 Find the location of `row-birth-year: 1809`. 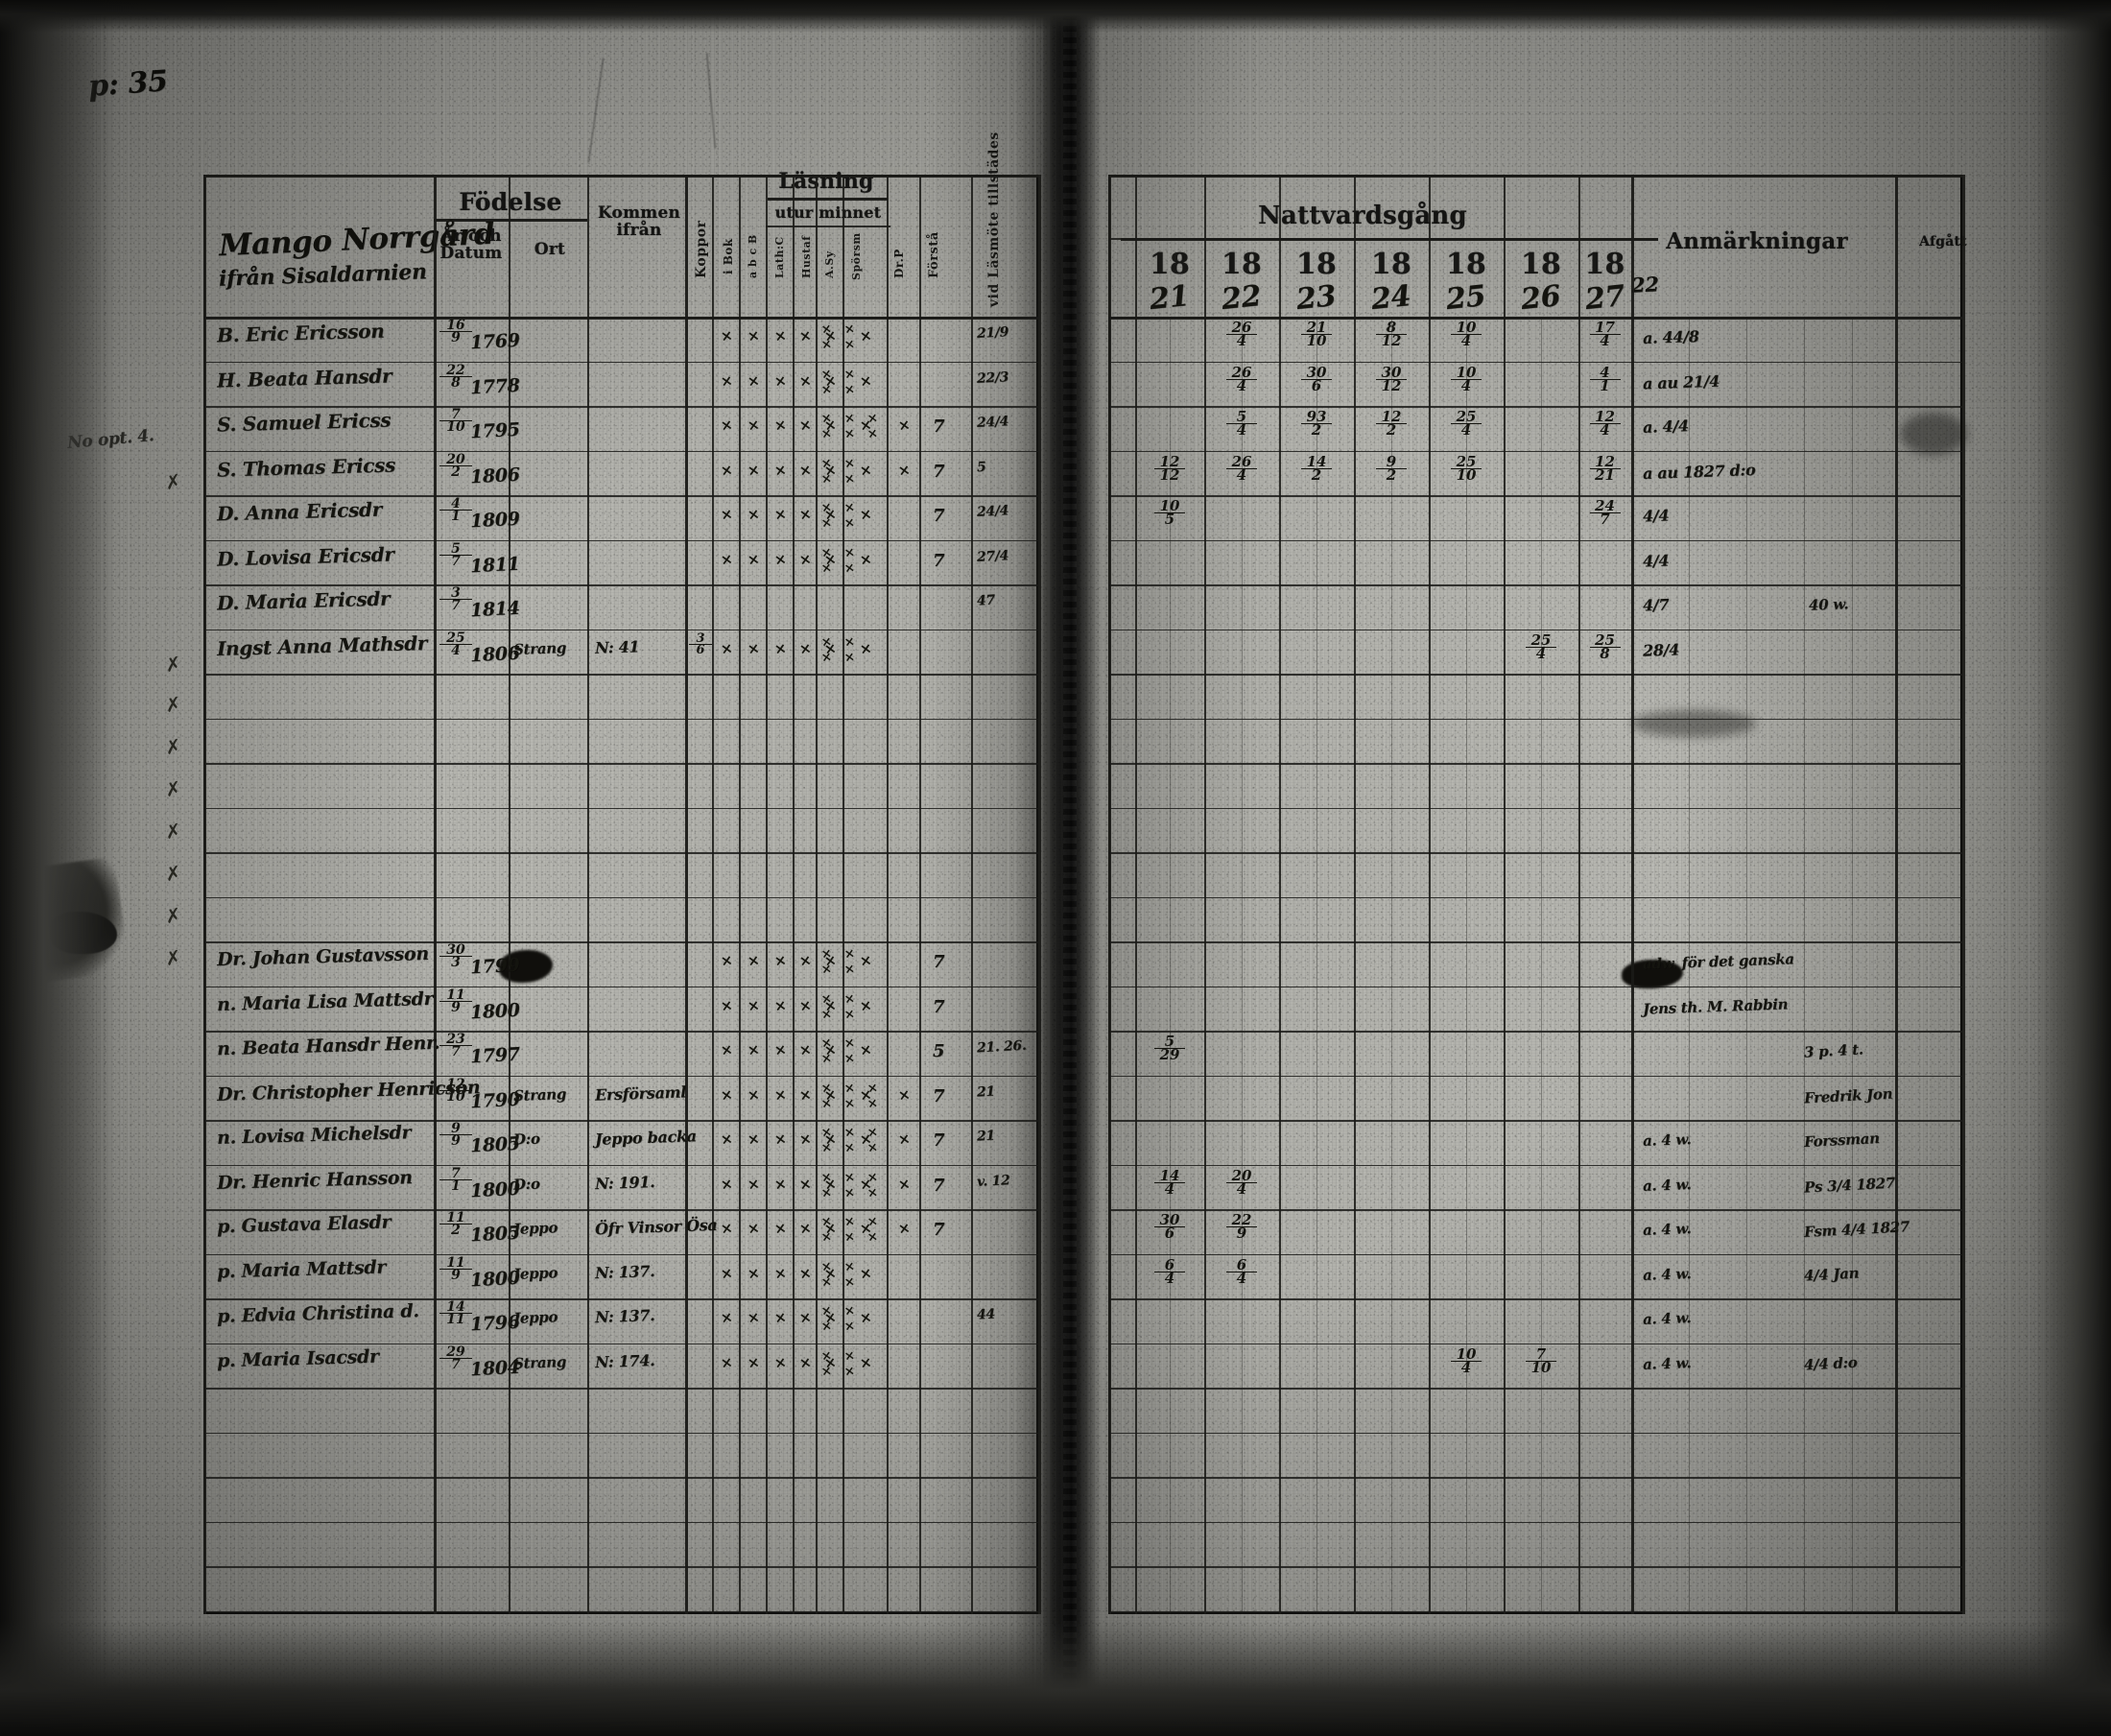

row-birth-year: 1809 is located at coordinates (495, 520).